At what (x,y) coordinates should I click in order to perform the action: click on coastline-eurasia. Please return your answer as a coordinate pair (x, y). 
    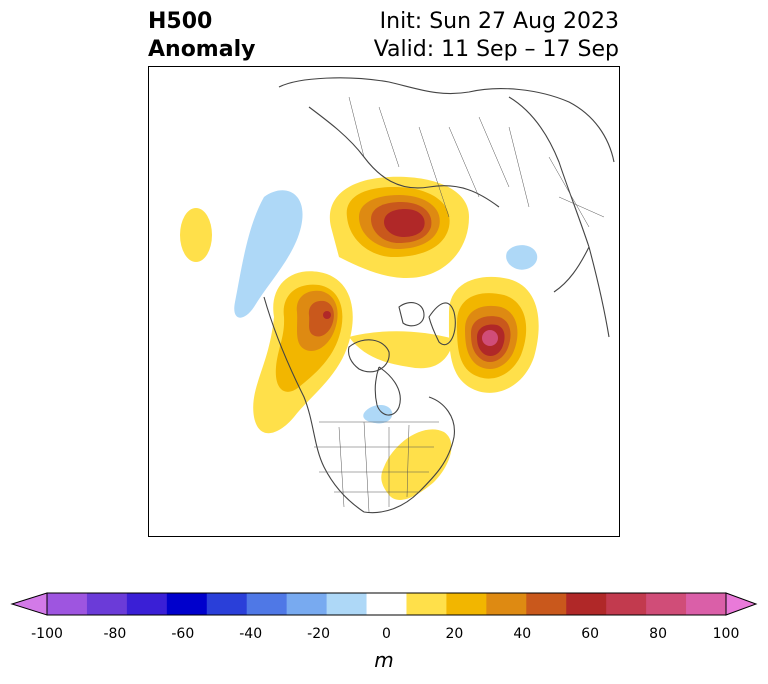
    Looking at the image, I should click on (446, 142).